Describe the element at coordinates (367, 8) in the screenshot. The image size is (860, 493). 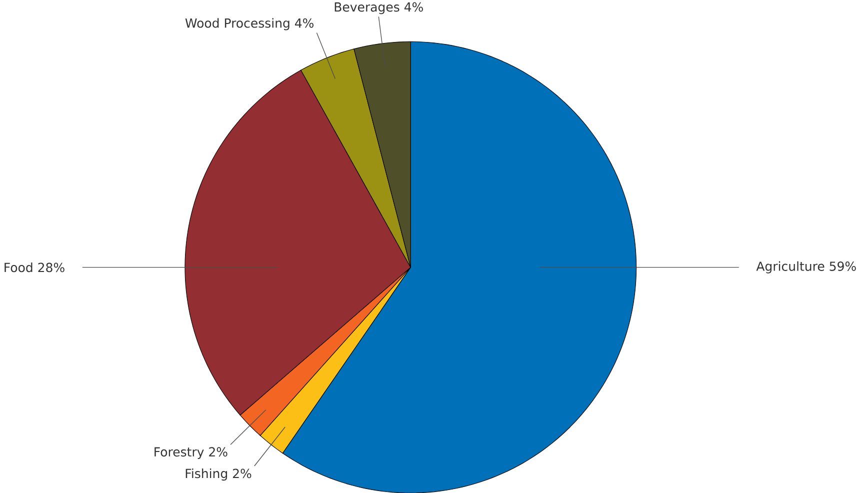
I see `slice-label: Beverages` at that location.